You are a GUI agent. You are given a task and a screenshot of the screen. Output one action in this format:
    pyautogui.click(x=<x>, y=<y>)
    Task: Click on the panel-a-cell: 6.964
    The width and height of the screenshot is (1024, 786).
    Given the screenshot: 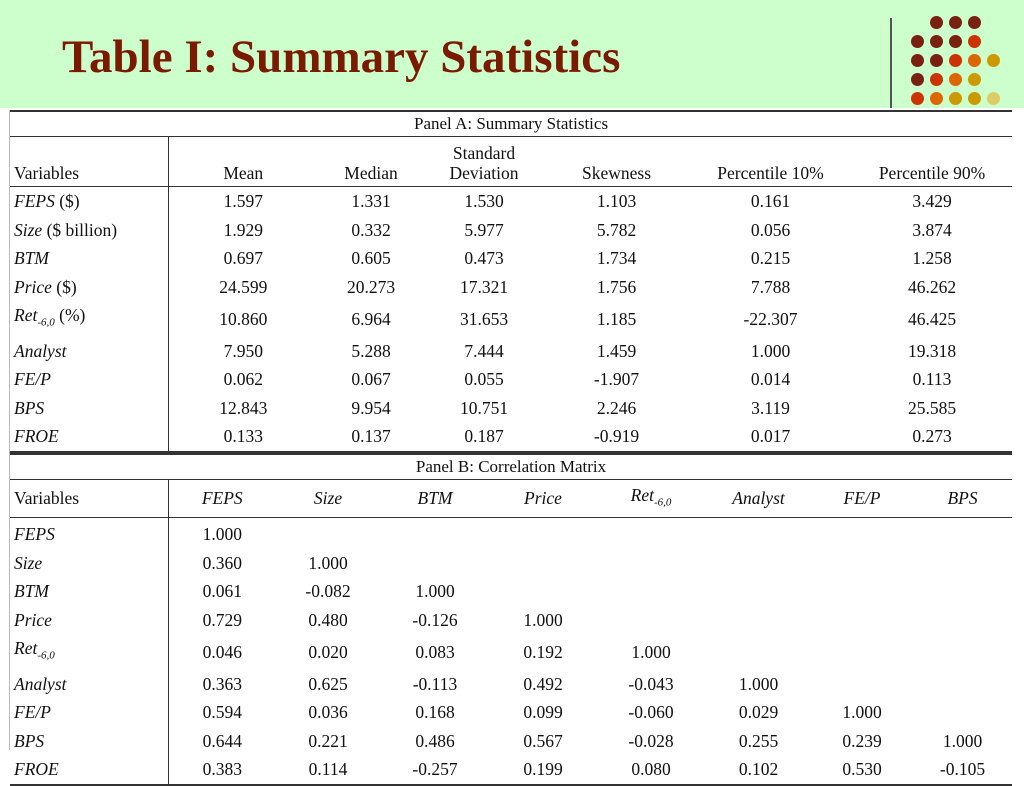 What is the action you would take?
    pyautogui.click(x=371, y=318)
    